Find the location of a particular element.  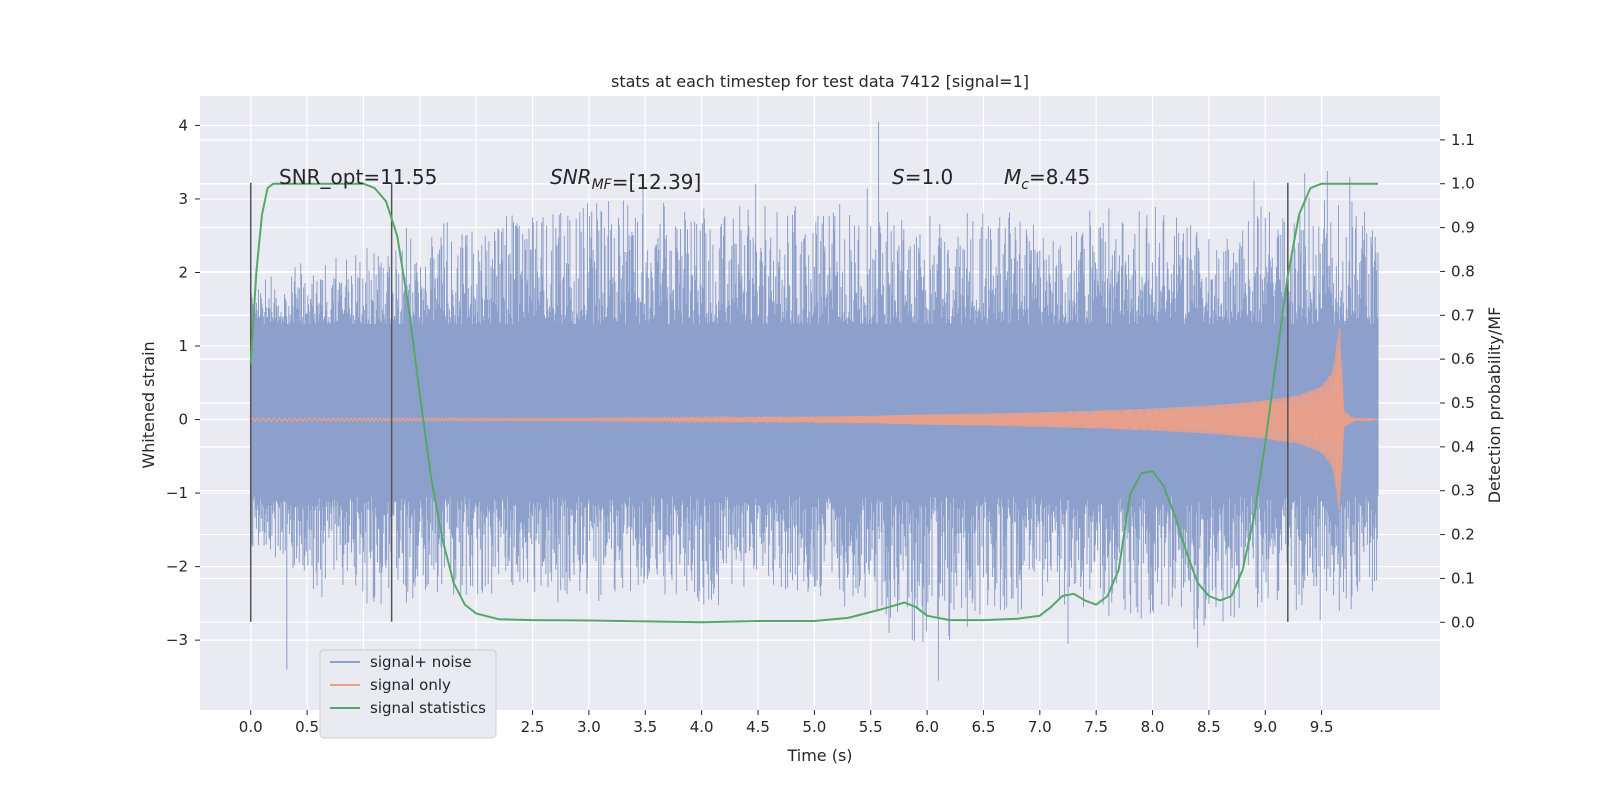

y2-tick-label: 0.4 is located at coordinates (1463, 447).